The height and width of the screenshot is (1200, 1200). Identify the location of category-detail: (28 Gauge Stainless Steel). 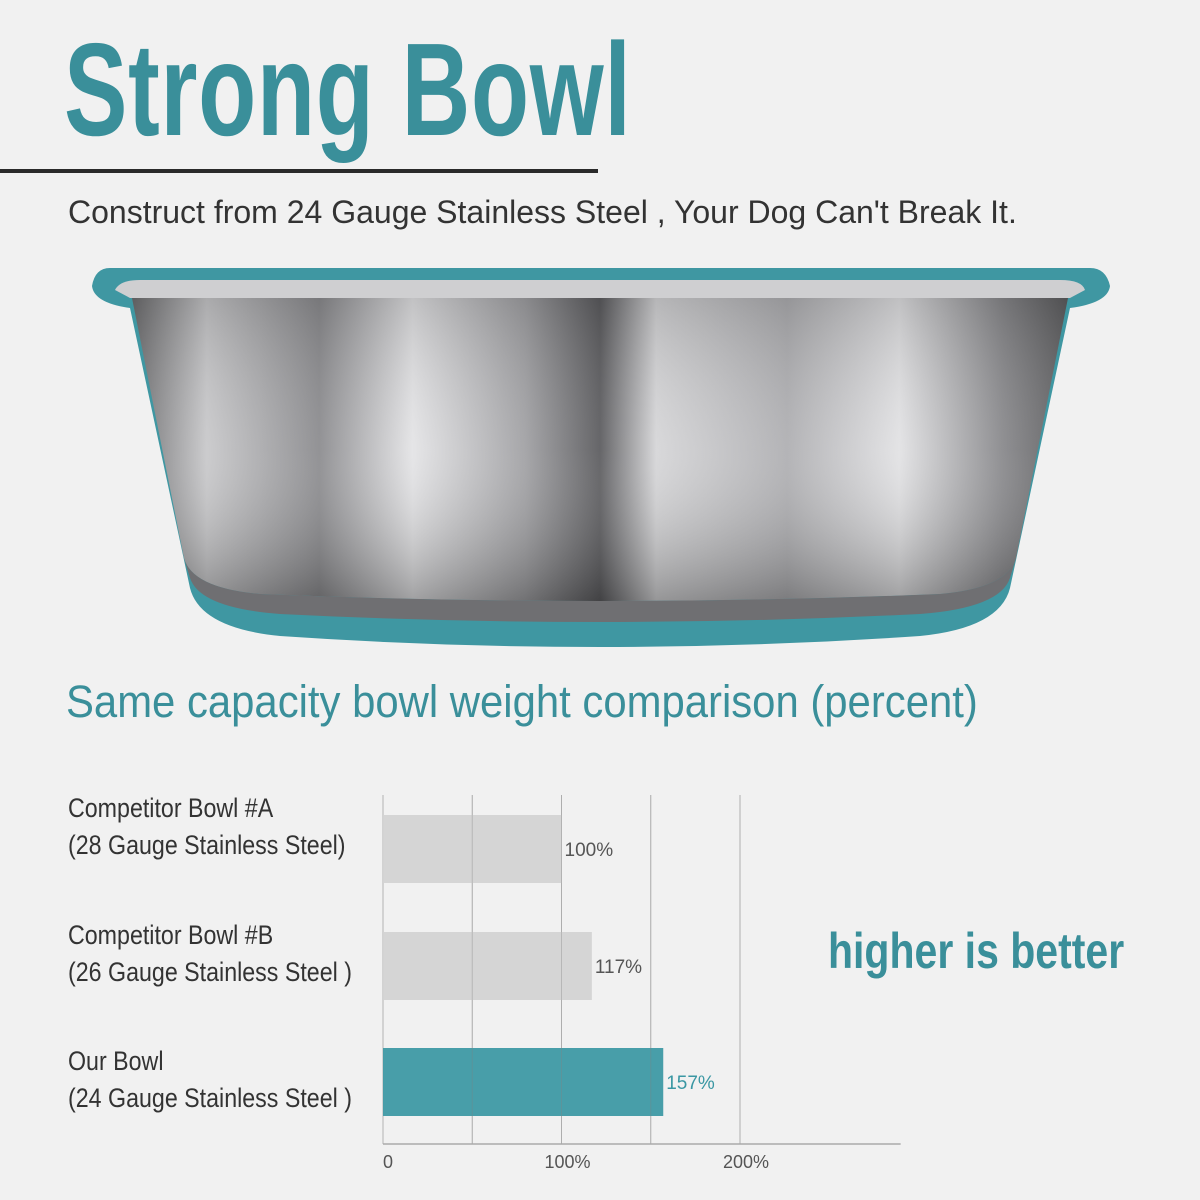
(207, 845).